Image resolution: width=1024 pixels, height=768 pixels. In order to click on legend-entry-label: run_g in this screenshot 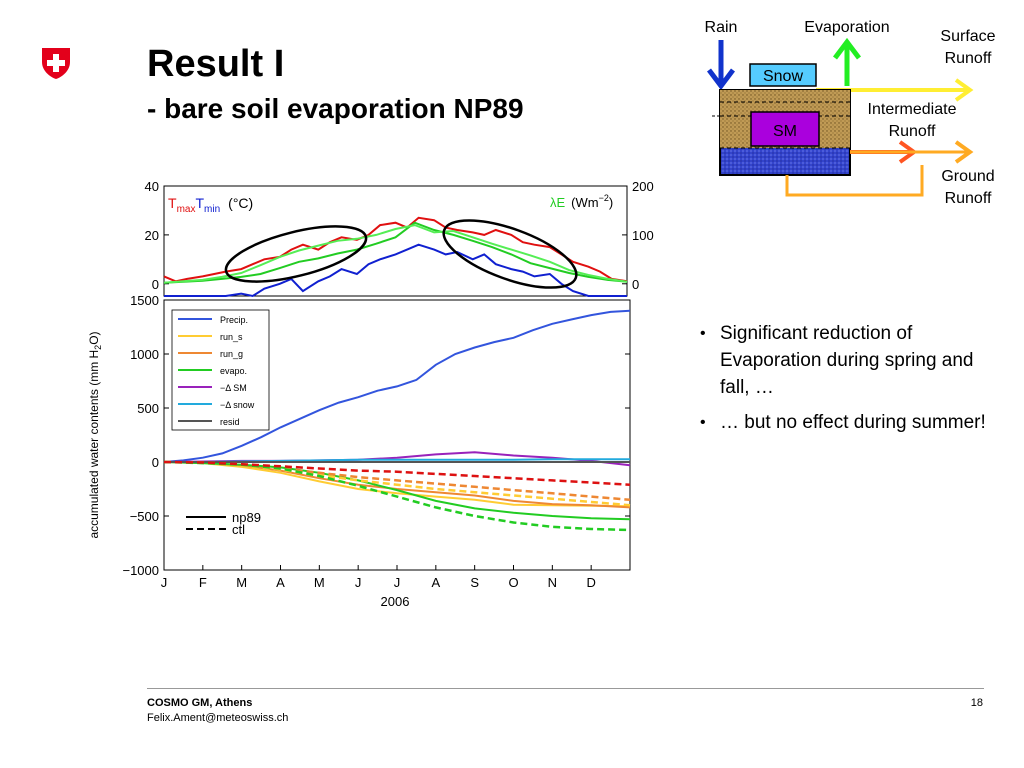, I will do `click(231, 354)`.